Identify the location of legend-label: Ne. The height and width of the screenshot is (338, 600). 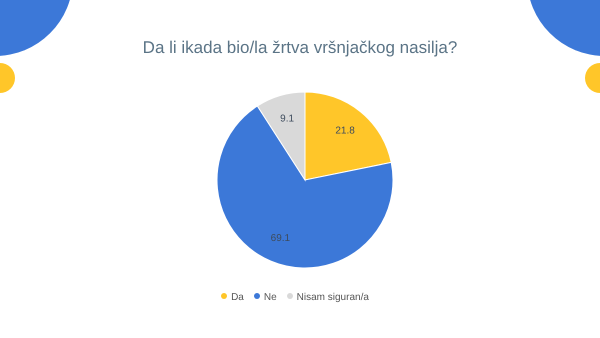
(270, 297).